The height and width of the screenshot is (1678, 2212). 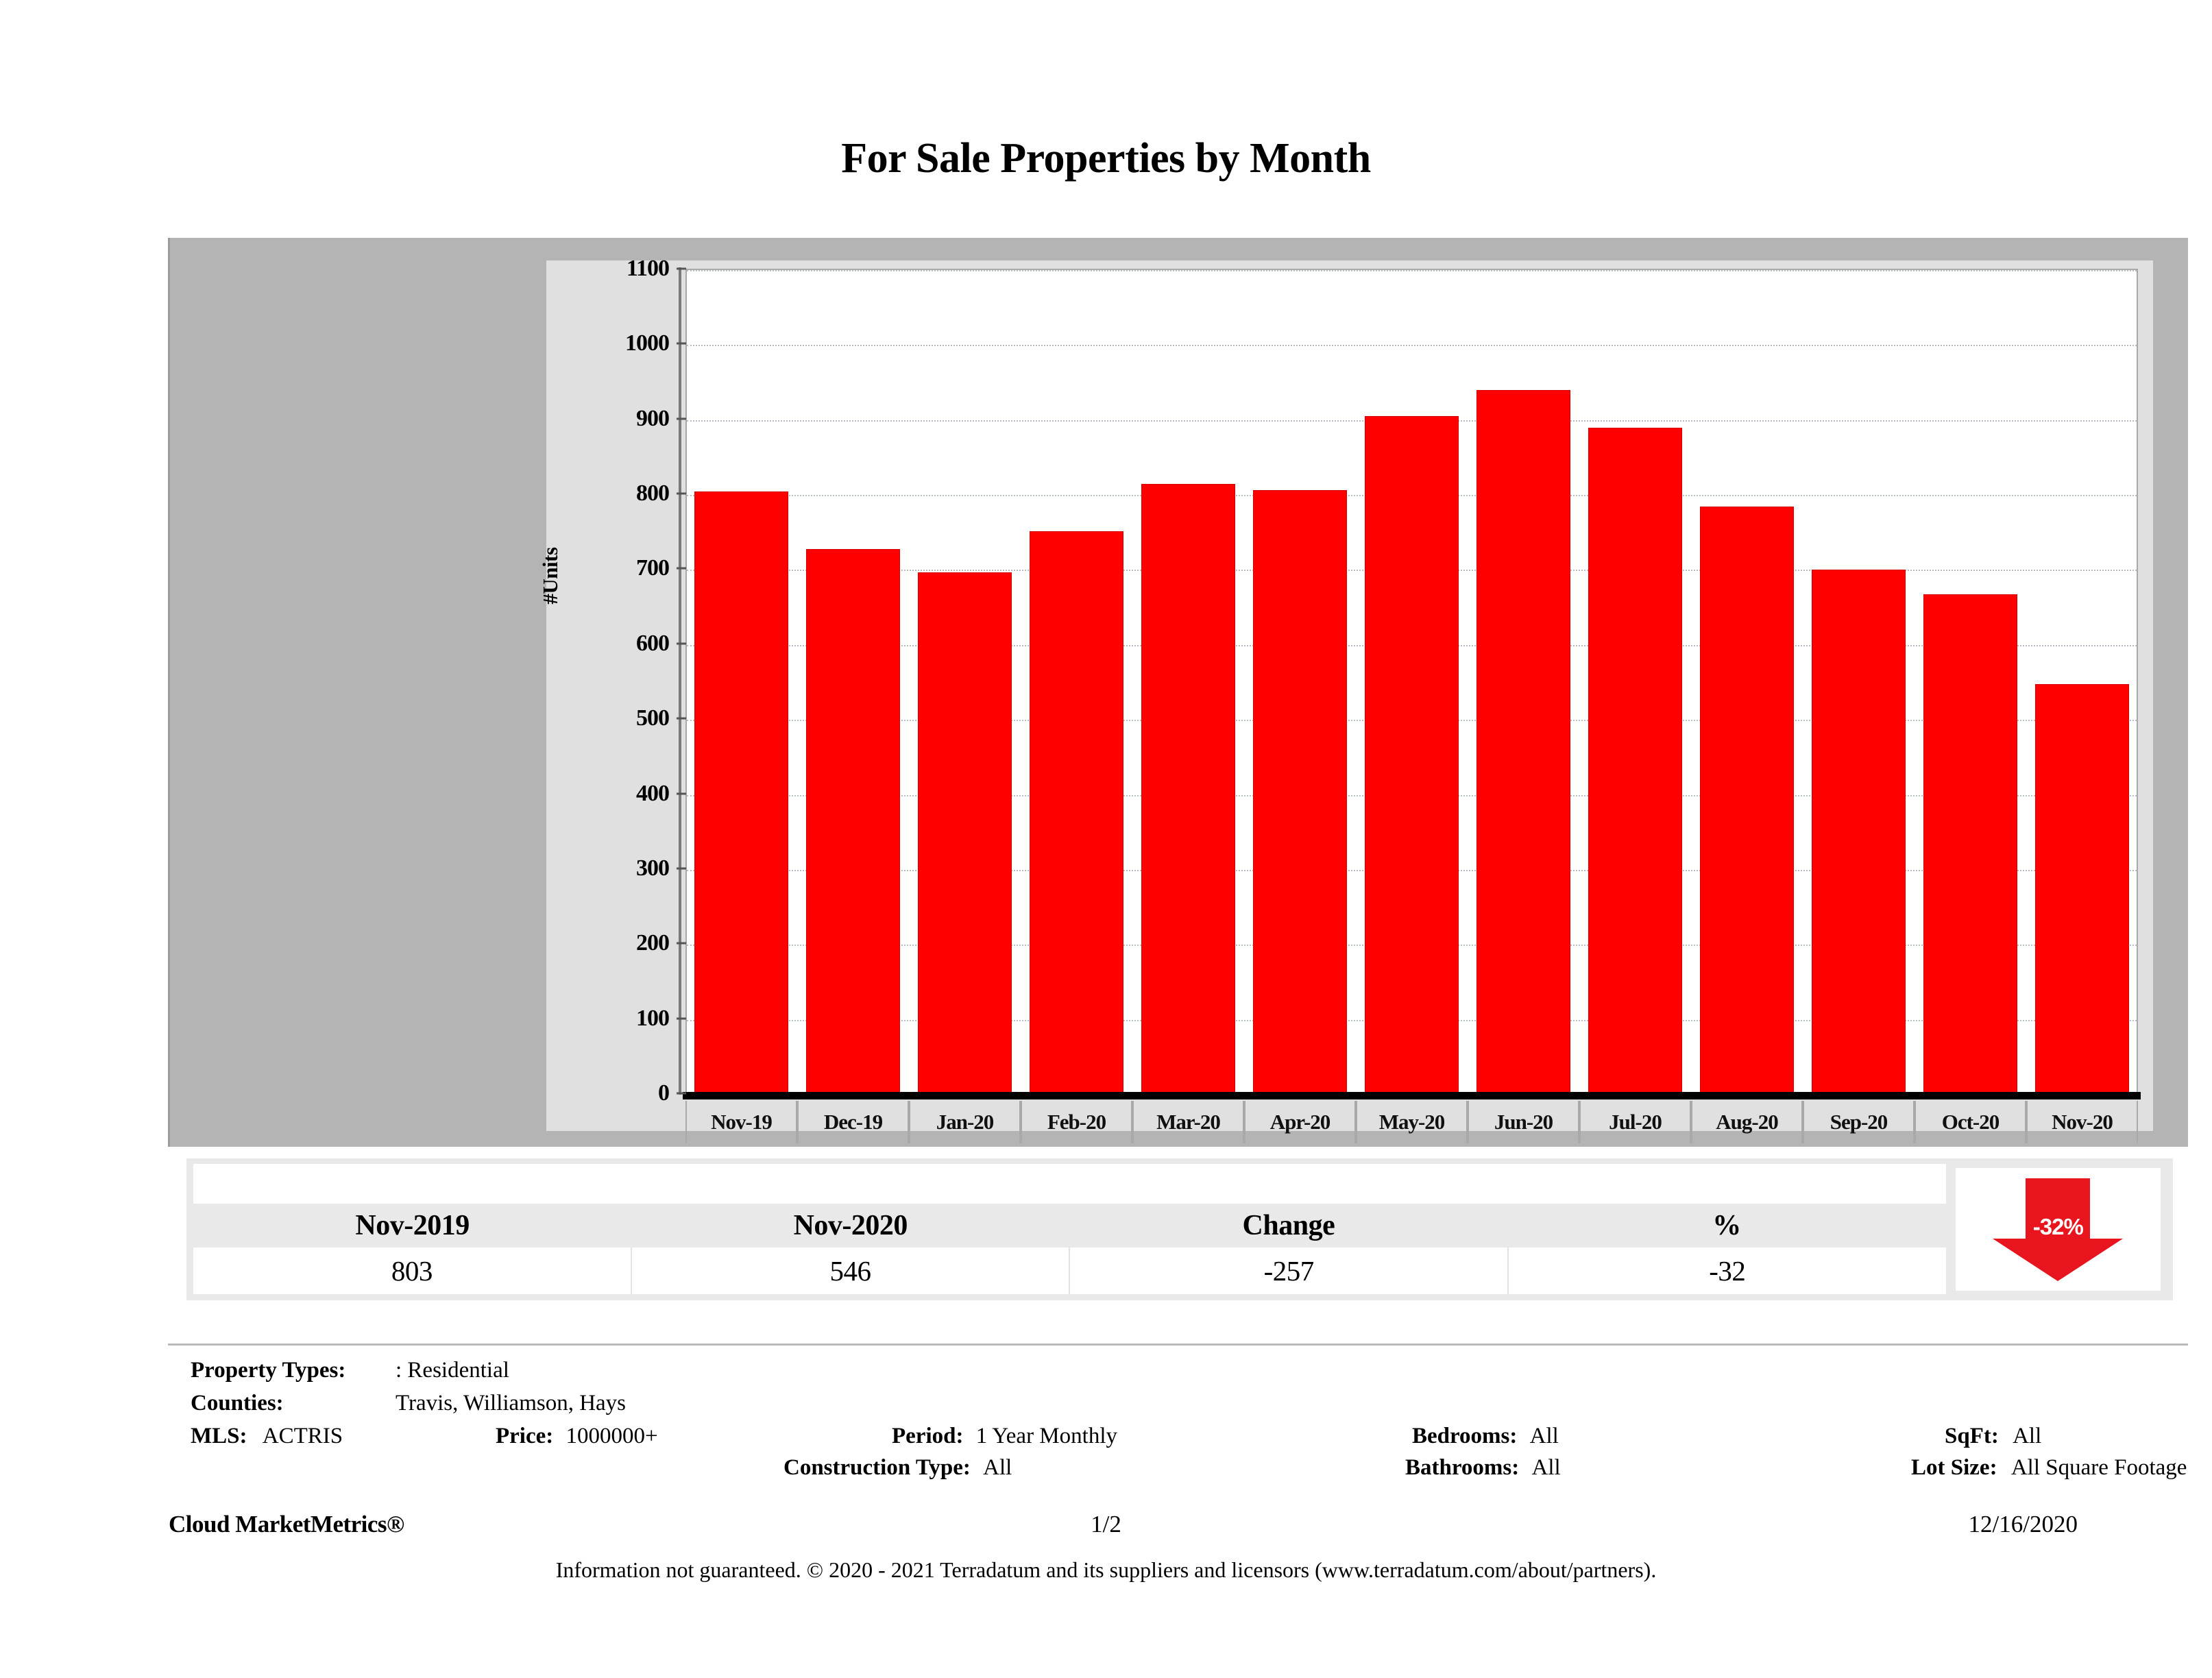 I want to click on summary-header-cell: Nov-2019, so click(x=412, y=1225).